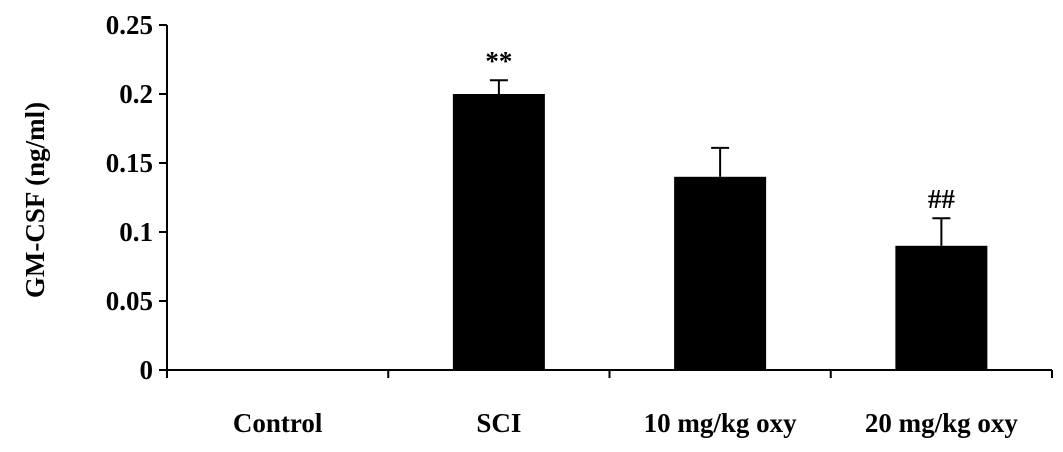 The width and height of the screenshot is (1063, 452). What do you see at coordinates (136, 232) in the screenshot?
I see `y-tick-label: 0.1` at bounding box center [136, 232].